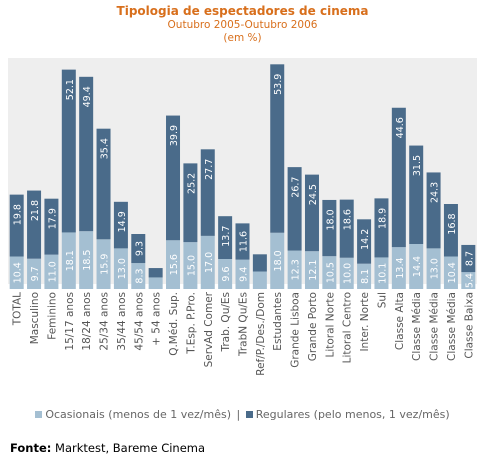  What do you see at coordinates (18, 214) in the screenshot?
I see `data-label-regulares: 19.8` at bounding box center [18, 214].